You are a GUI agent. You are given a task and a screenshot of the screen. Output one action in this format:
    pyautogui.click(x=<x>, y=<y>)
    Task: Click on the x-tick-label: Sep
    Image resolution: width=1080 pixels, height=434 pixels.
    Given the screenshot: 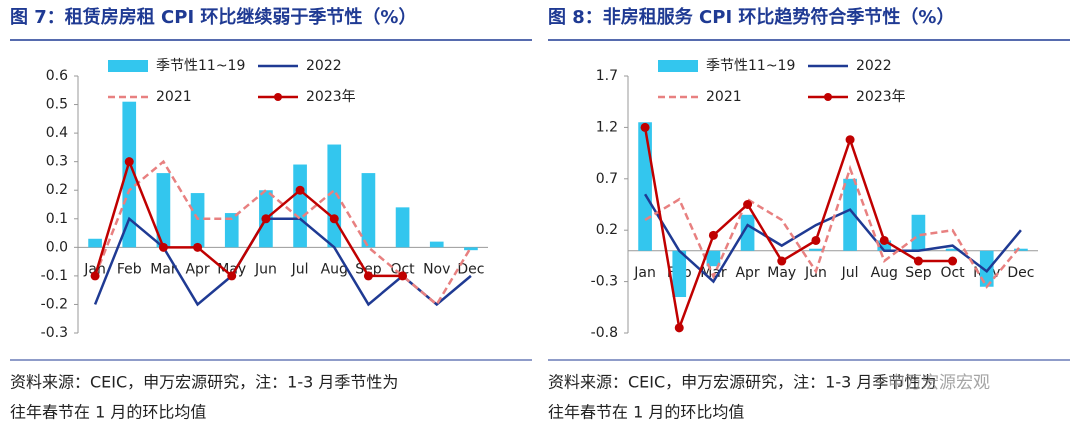 What is the action you would take?
    pyautogui.click(x=918, y=273)
    